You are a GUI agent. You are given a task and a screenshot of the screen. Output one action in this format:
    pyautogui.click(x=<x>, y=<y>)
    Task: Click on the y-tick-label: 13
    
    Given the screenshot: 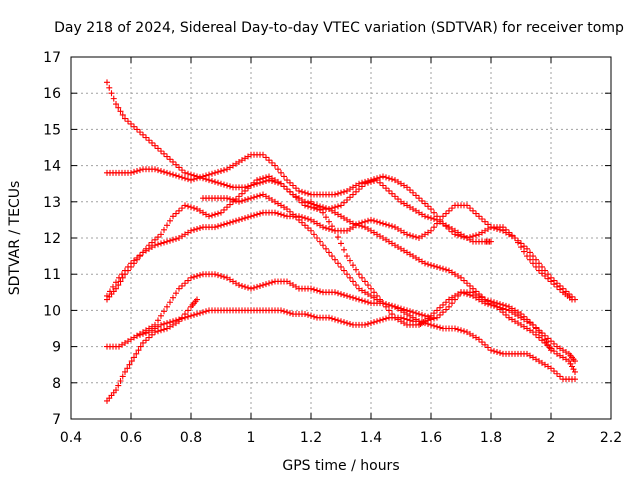 What is the action you would take?
    pyautogui.click(x=52, y=203)
    